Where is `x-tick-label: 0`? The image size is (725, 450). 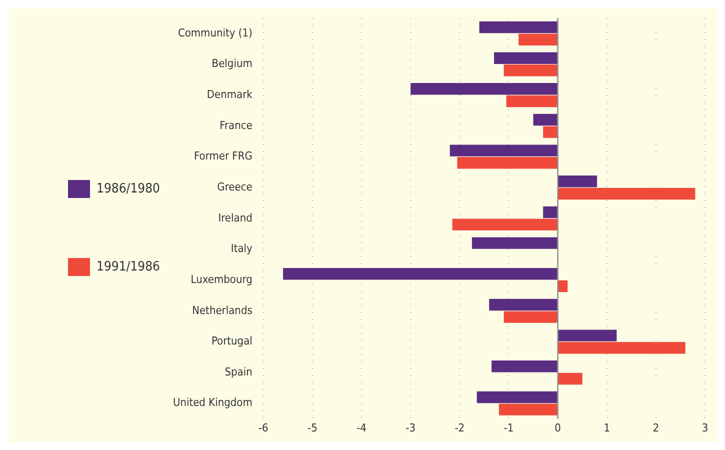
x-tick-label: 0 is located at coordinates (557, 427).